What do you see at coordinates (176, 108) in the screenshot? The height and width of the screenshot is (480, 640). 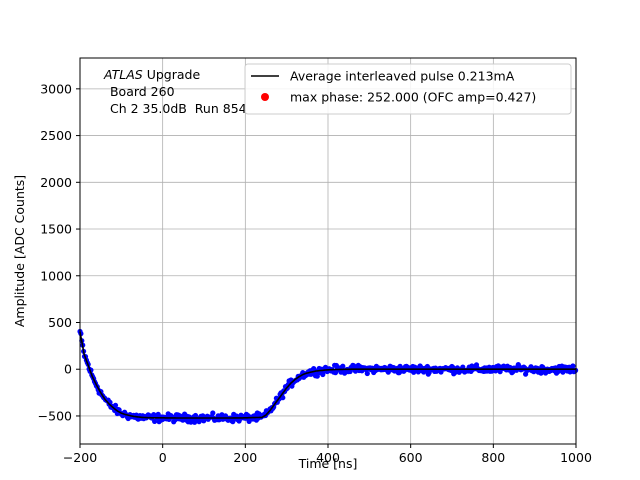 I see `annotation-line-3: Ch 2 35.0dB Run 854` at bounding box center [176, 108].